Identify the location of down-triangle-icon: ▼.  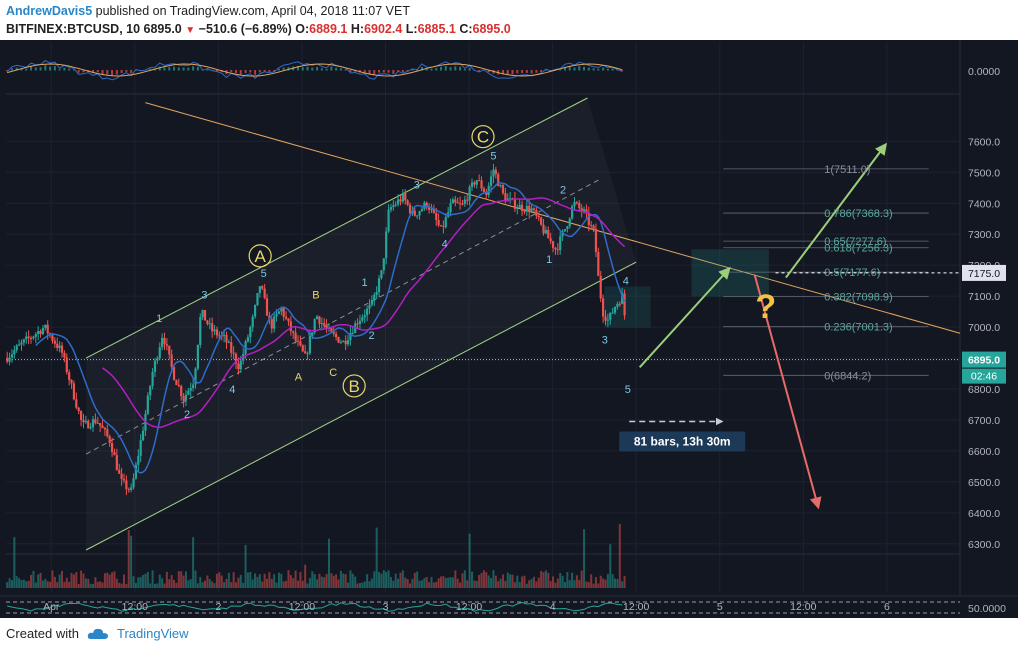
(190, 30).